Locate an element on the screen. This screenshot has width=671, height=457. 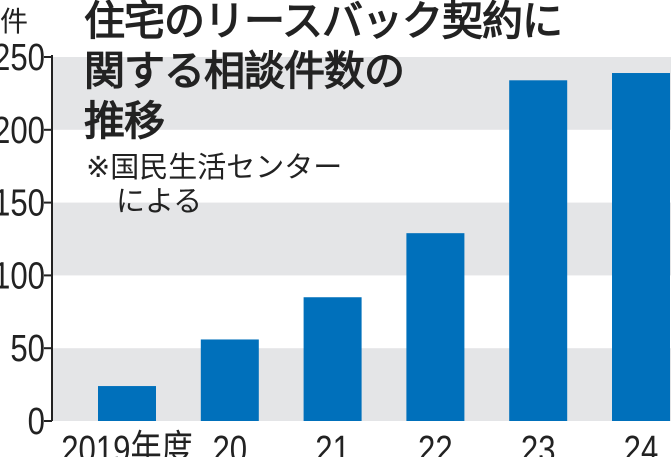
note-line-2: による is located at coordinates (159, 201).